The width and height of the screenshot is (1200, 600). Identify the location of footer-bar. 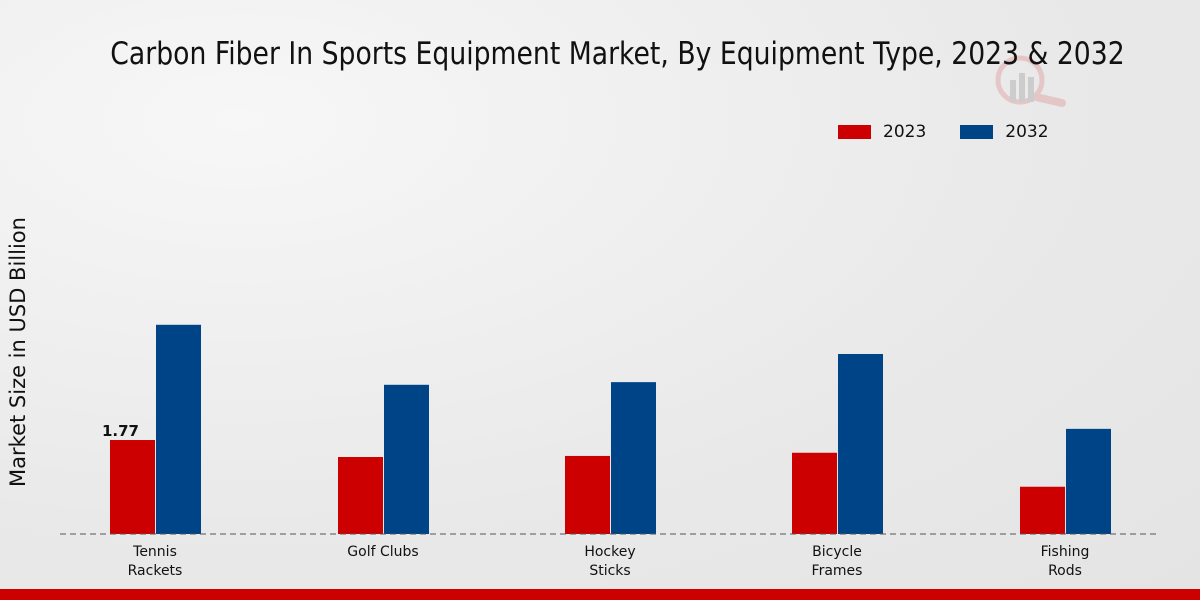
(600, 594).